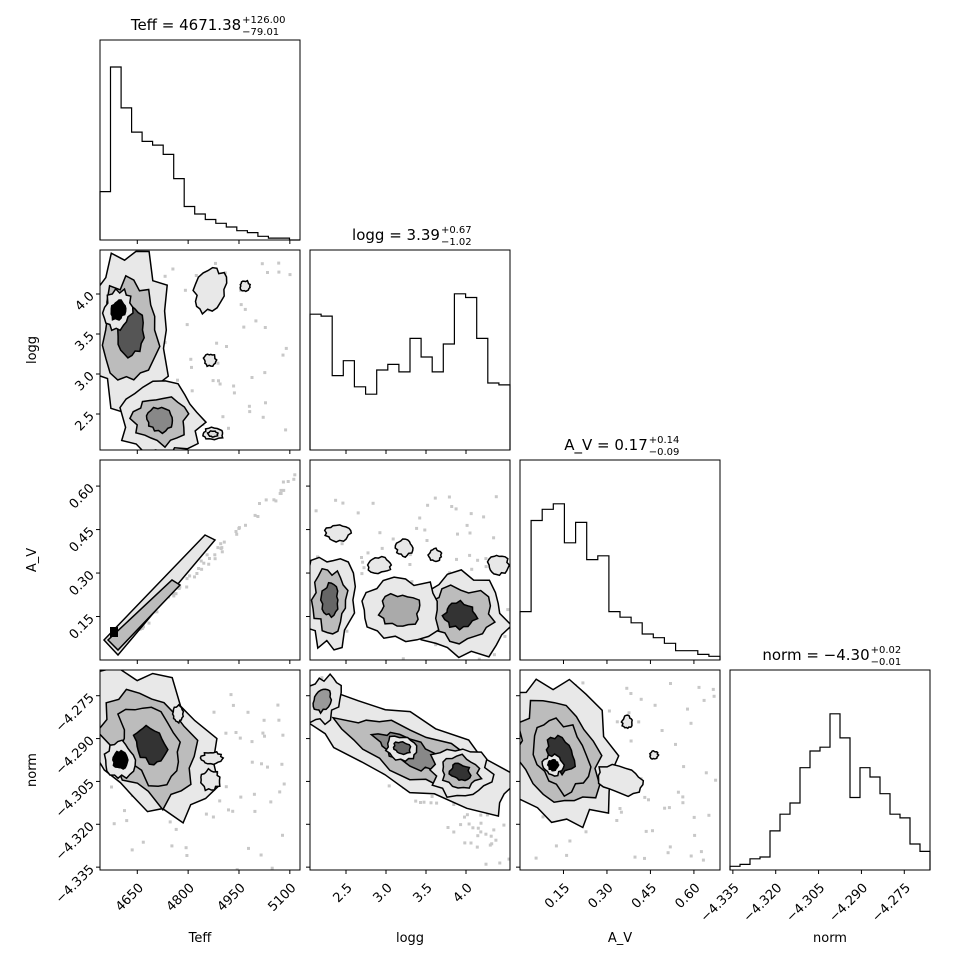 This screenshot has width=970, height=970. Describe the element at coordinates (396, 235) in the screenshot. I see `panel-title-logg: logg = 3.39` at that location.